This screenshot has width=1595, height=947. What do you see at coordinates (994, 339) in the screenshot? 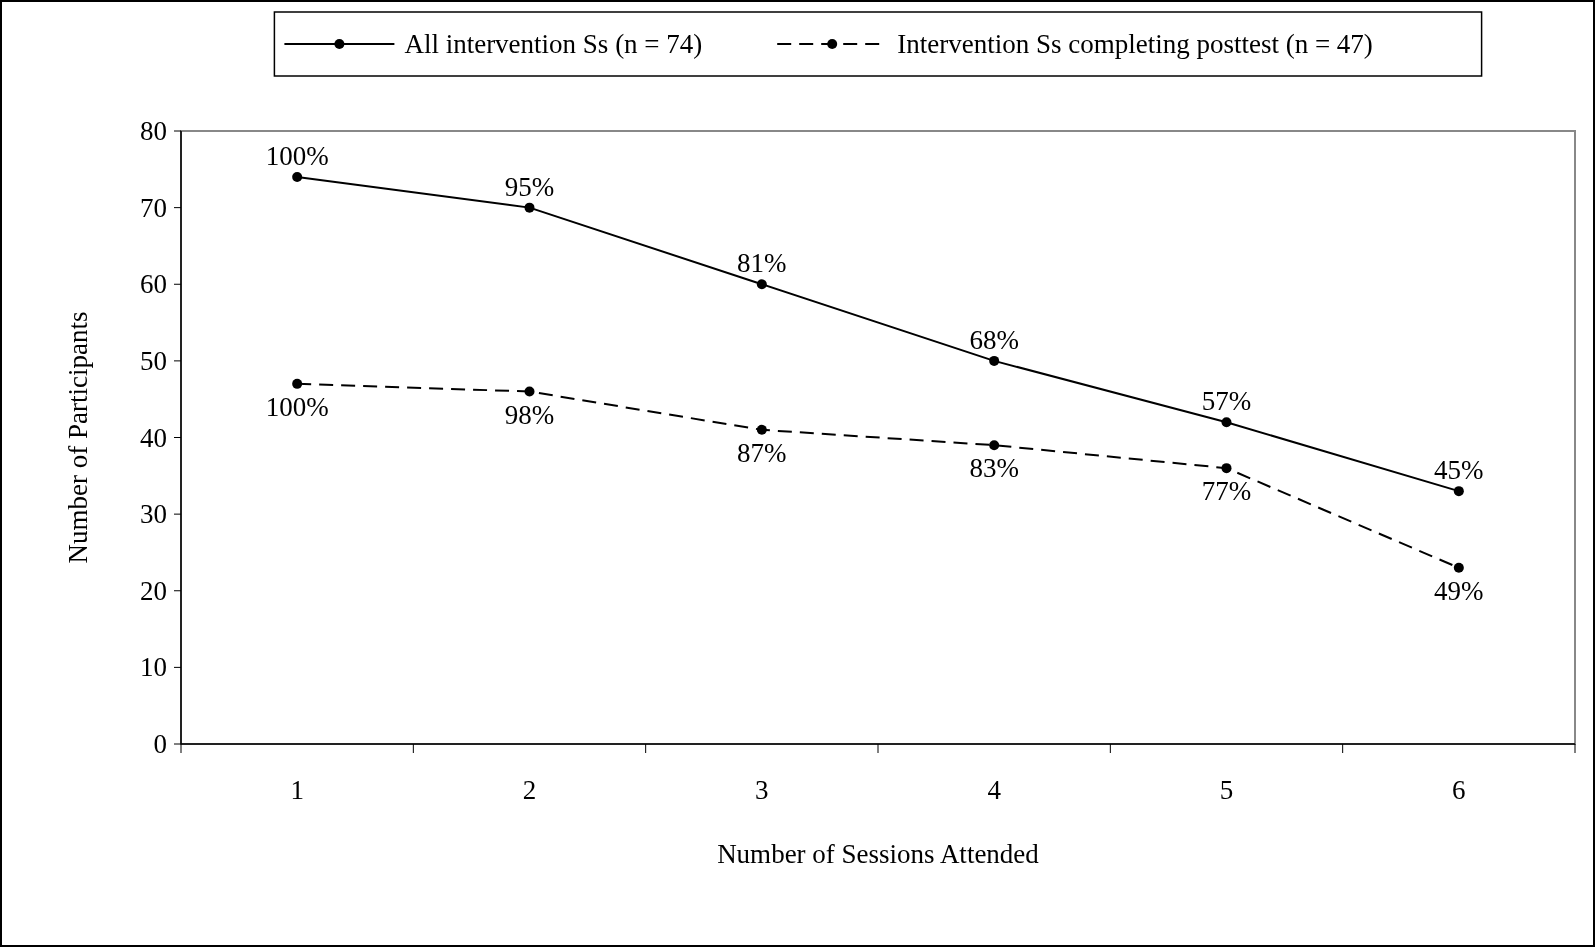
I see `annotation: 68%` at bounding box center [994, 339].